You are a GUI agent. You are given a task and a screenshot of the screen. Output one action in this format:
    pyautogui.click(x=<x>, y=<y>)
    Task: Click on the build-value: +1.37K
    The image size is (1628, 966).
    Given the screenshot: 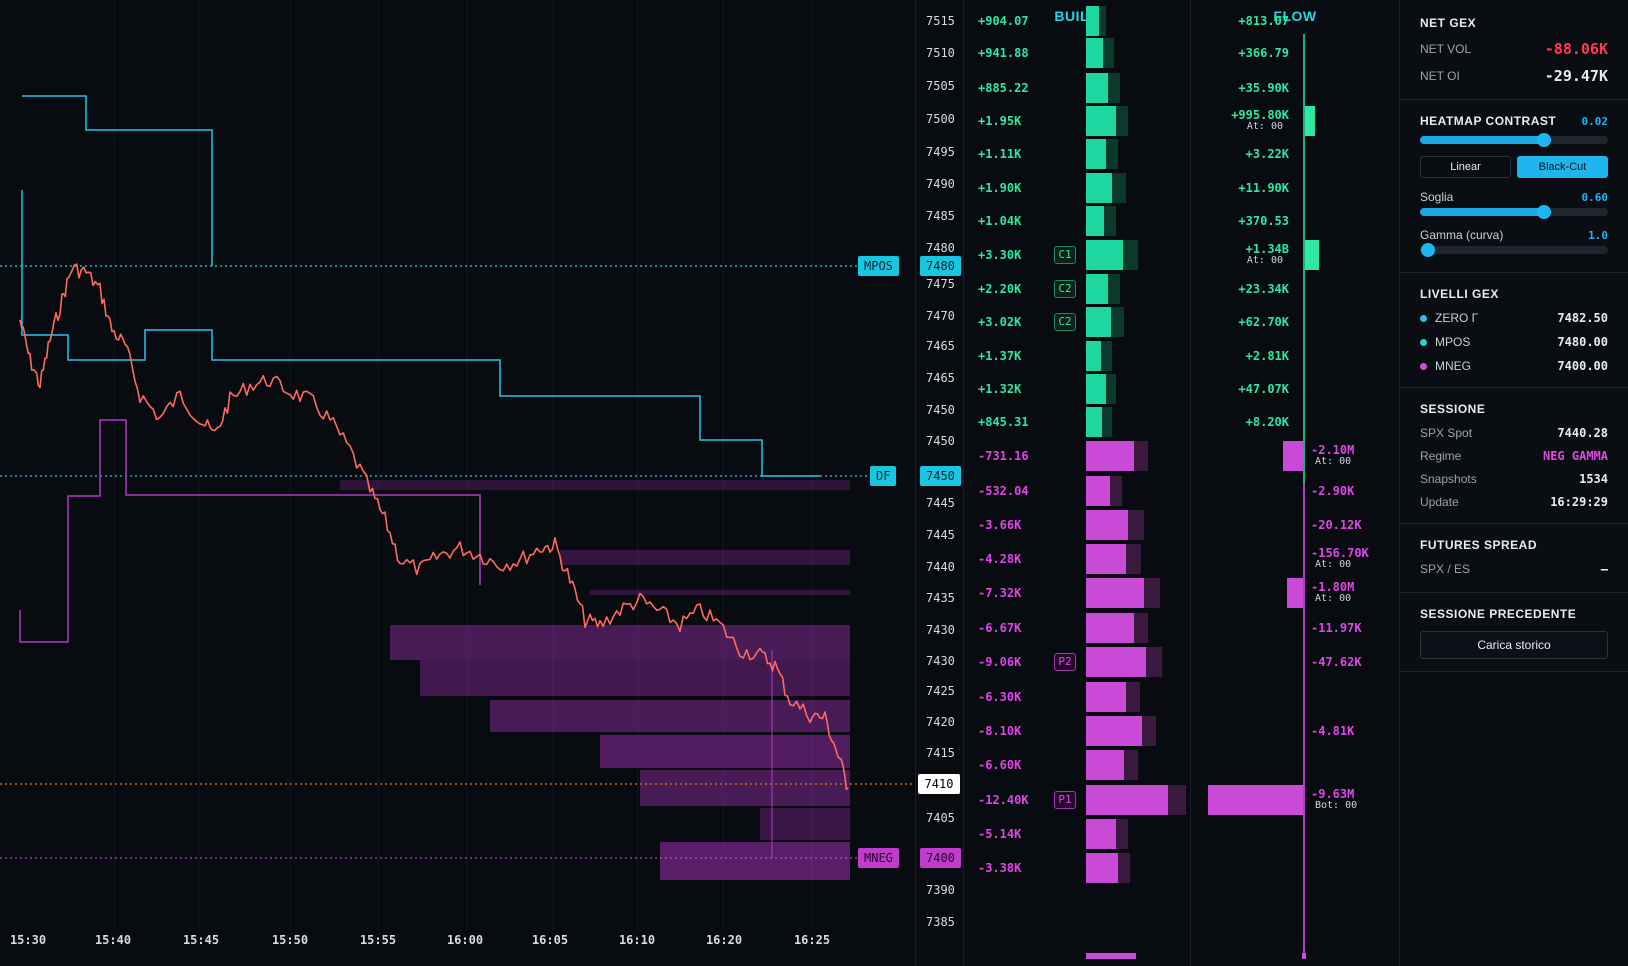 What is the action you would take?
    pyautogui.click(x=1000, y=356)
    